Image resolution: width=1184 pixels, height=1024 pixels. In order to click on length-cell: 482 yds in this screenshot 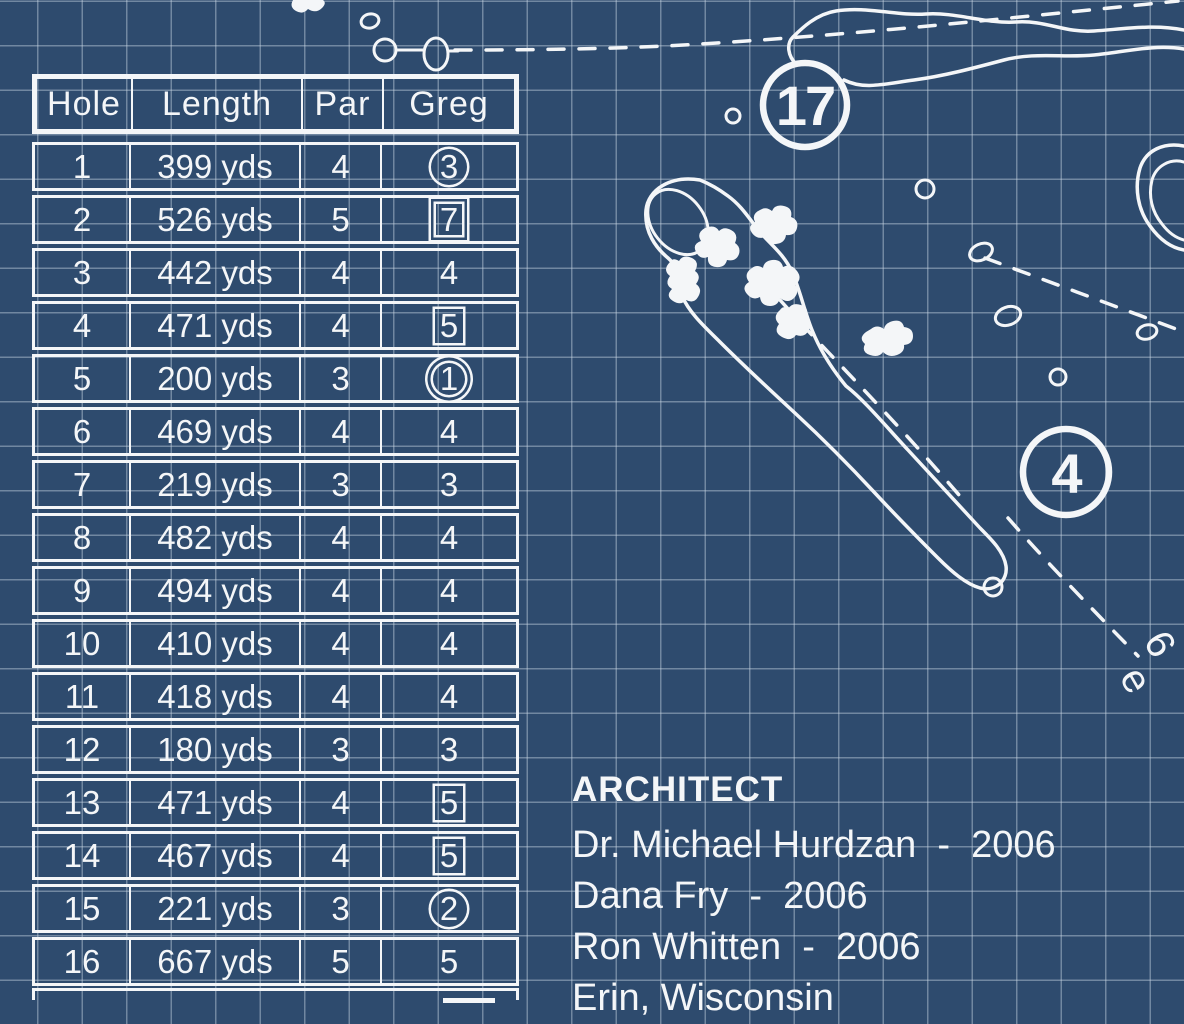, I will do `click(216, 537)`.